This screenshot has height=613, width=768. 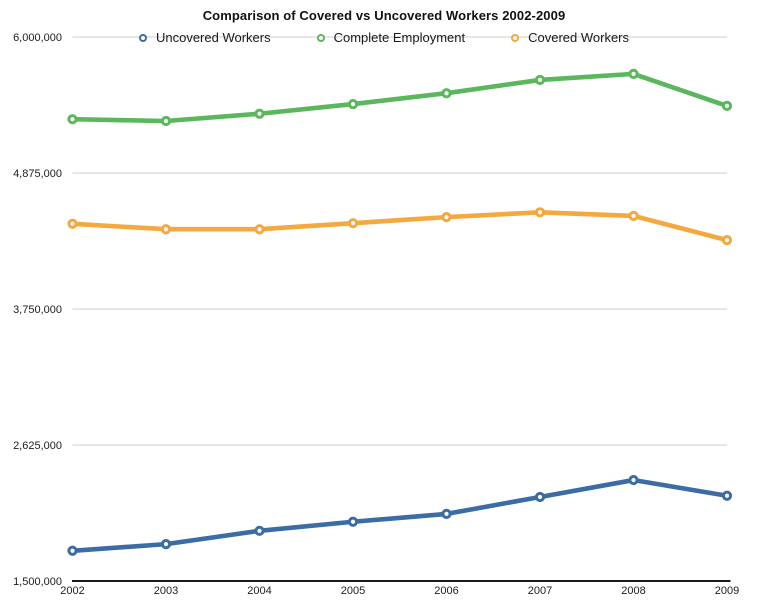 What do you see at coordinates (727, 495) in the screenshot?
I see `data-point-uncovered-workers-2009` at bounding box center [727, 495].